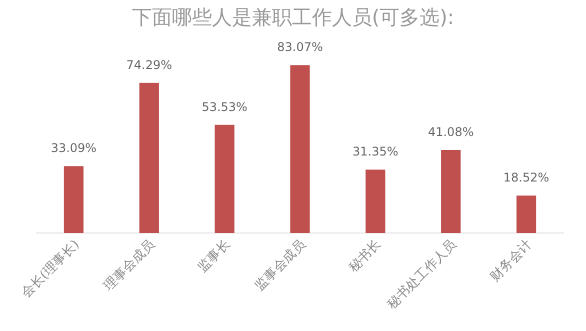  Describe the element at coordinates (50, 269) in the screenshot. I see `x-tick-label: 会长(理事长)` at that location.